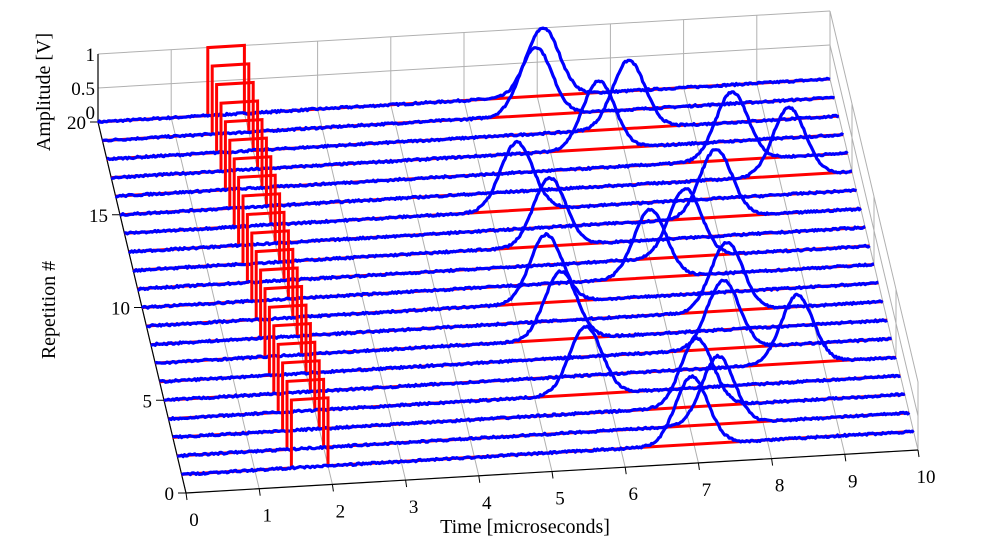 The width and height of the screenshot is (1003, 553). I want to click on y-tick-label: 20, so click(76, 123).